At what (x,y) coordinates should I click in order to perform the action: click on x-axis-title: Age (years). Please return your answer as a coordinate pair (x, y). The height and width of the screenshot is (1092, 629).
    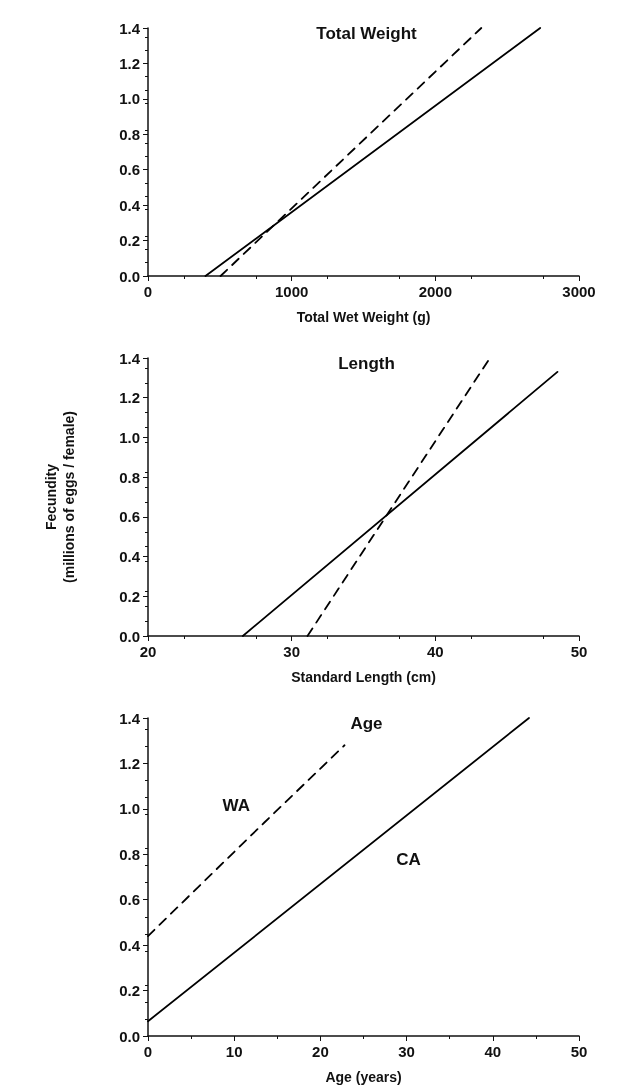
    Looking at the image, I should click on (363, 1077).